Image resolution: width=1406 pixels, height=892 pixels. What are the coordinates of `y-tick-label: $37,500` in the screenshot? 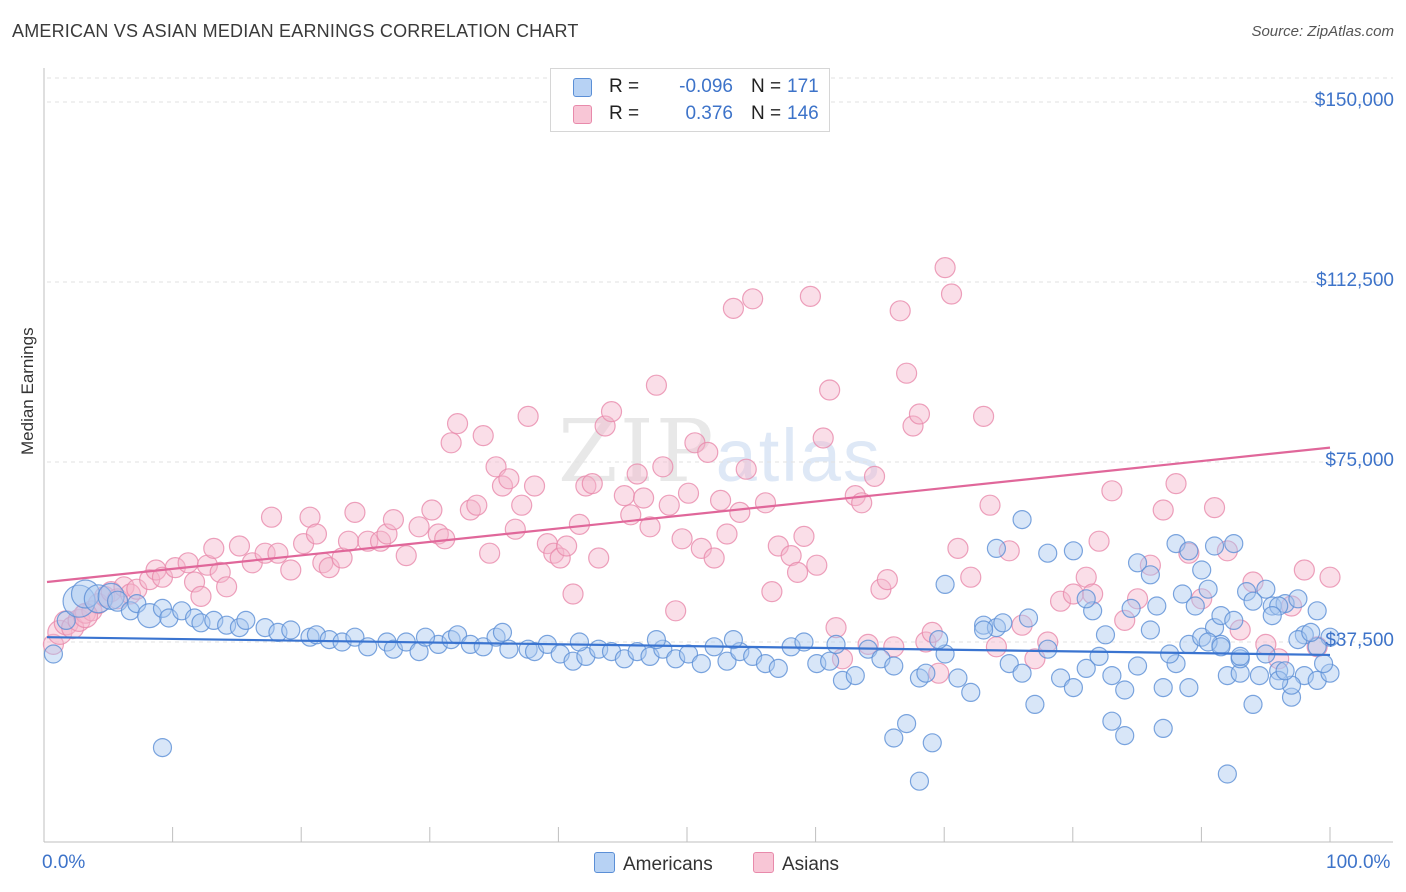 It's located at (1359, 640).